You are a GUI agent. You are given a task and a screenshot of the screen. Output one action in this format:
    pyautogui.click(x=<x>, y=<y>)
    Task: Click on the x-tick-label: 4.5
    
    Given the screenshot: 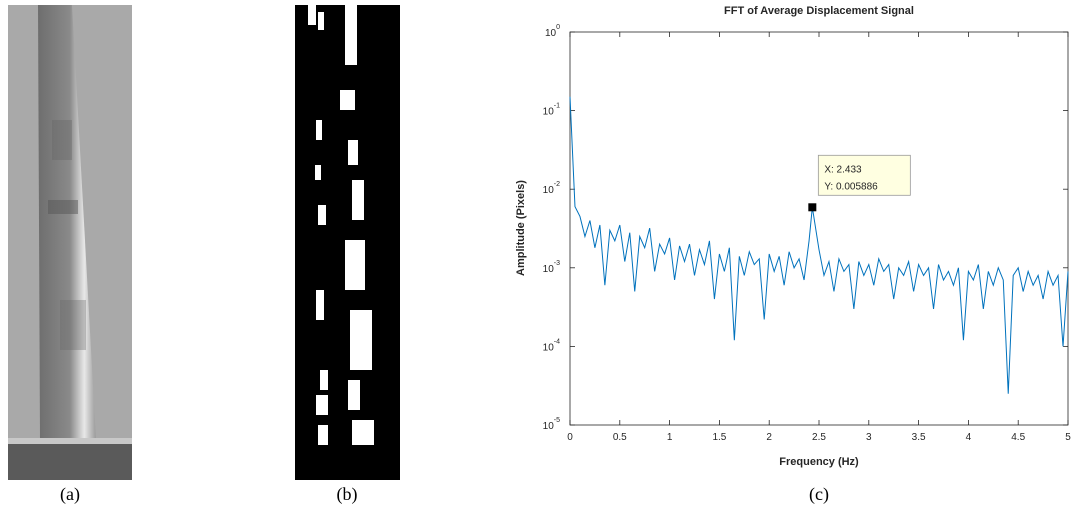 What is the action you would take?
    pyautogui.click(x=1018, y=437)
    